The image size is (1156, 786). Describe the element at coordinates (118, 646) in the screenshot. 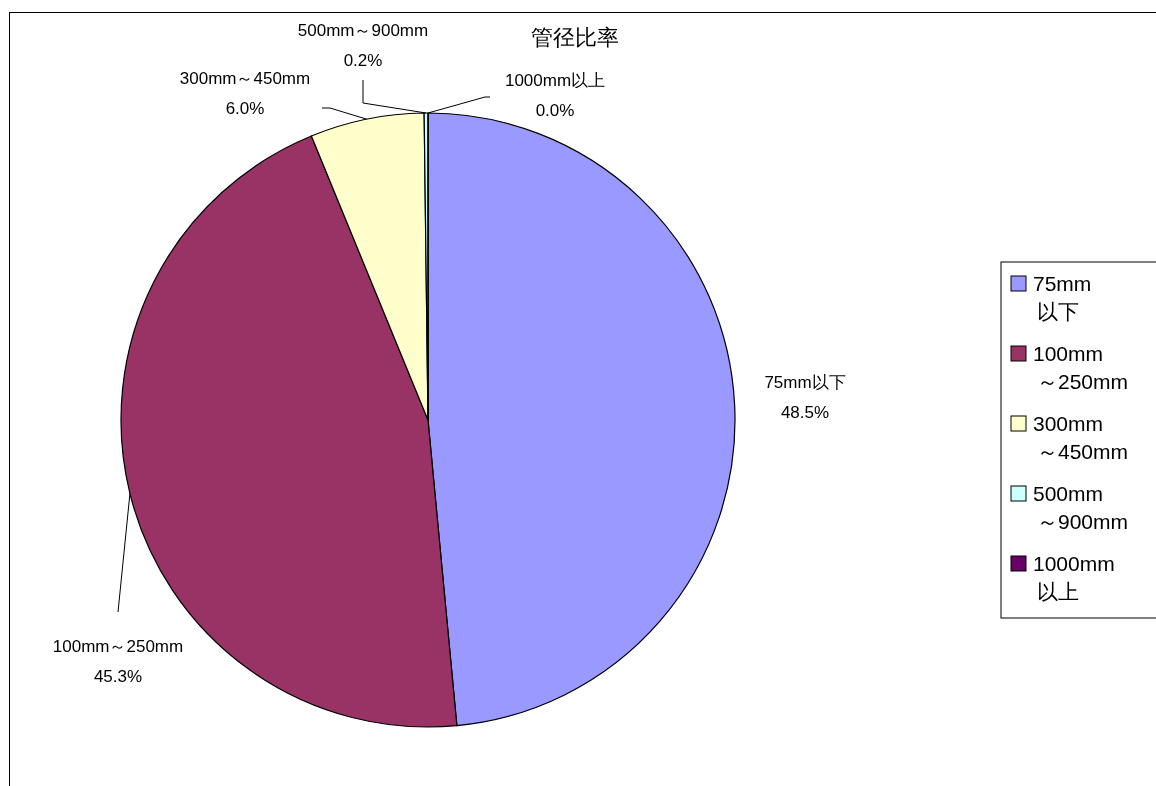

I see `slice-label: 100mm～250mm` at that location.